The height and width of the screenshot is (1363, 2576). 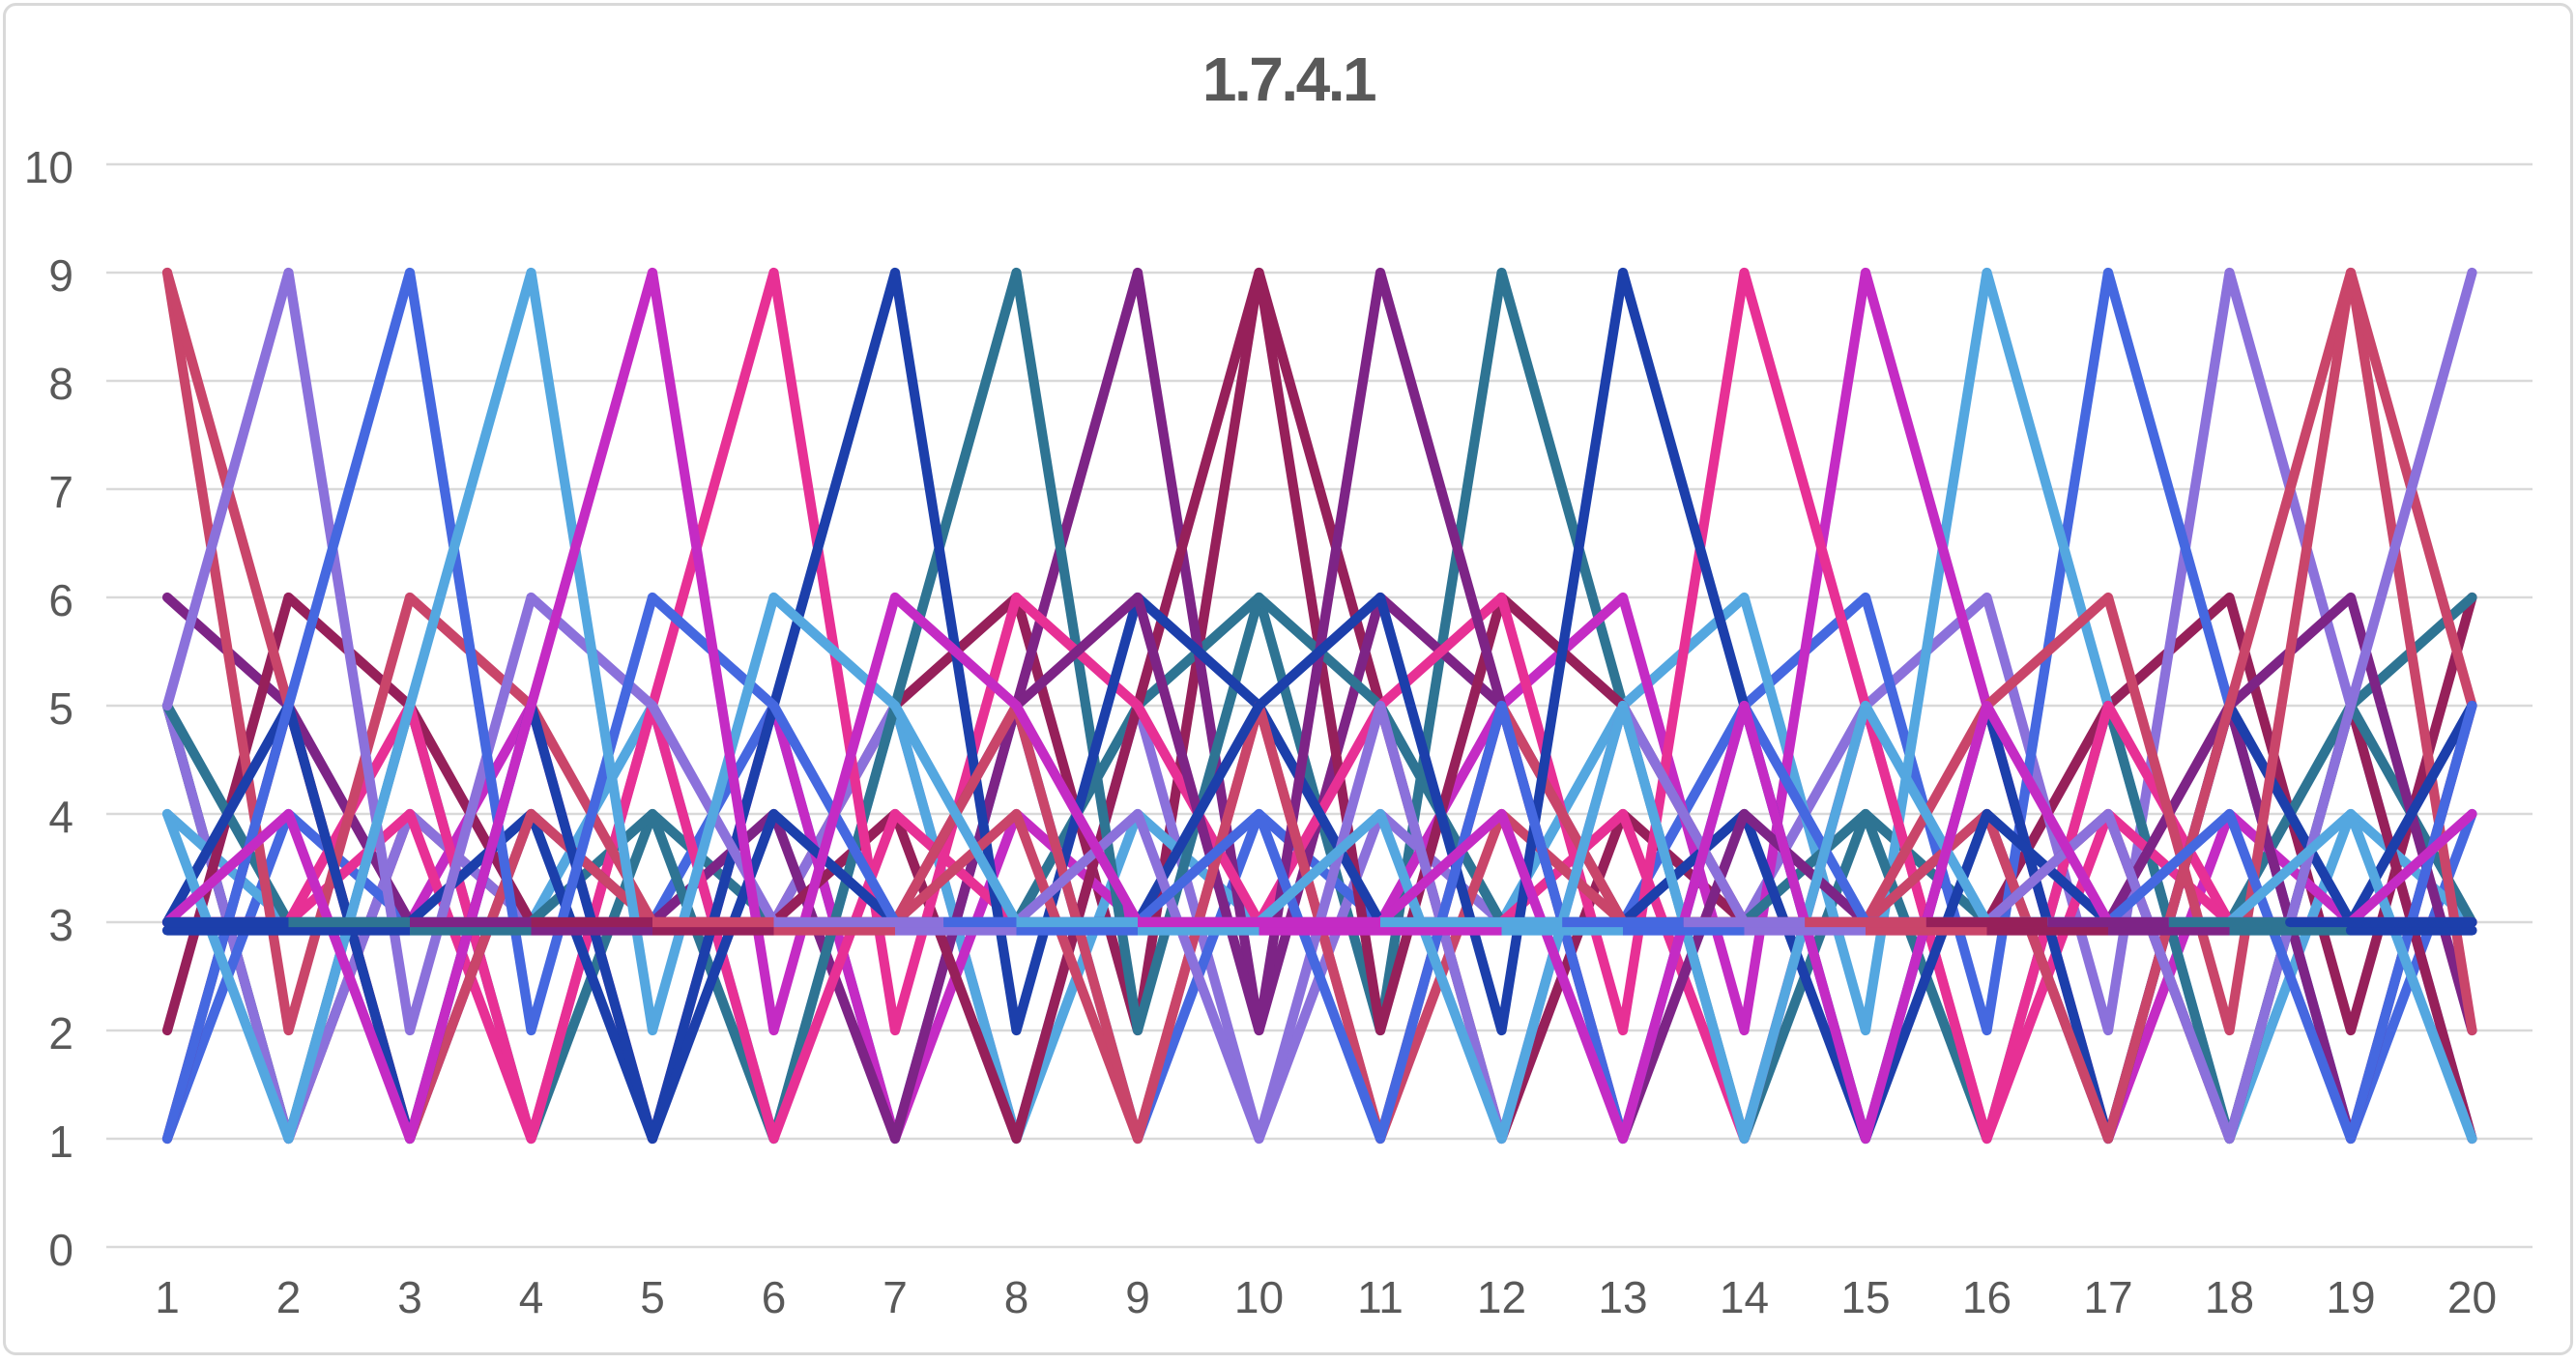 What do you see at coordinates (2472, 1297) in the screenshot?
I see `svg-text: 20` at bounding box center [2472, 1297].